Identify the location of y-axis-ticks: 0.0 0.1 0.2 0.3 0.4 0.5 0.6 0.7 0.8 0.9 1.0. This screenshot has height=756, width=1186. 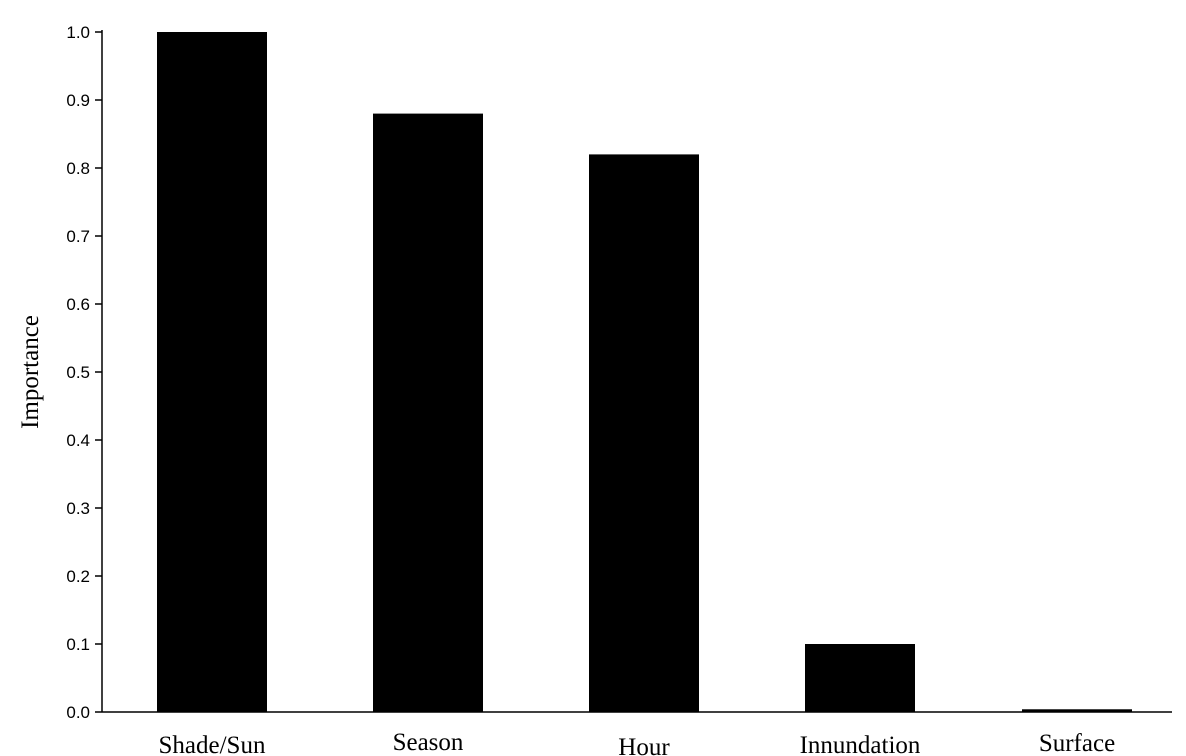
(84, 372).